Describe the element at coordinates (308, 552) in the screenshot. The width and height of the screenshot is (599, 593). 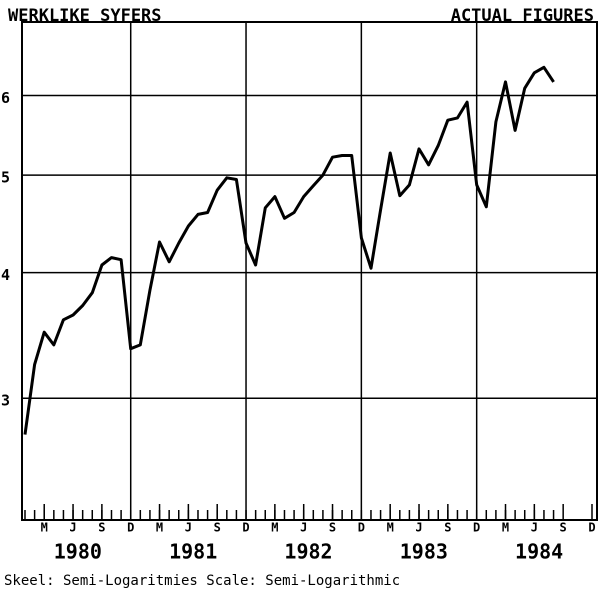
I see `year-label: 1982` at that location.